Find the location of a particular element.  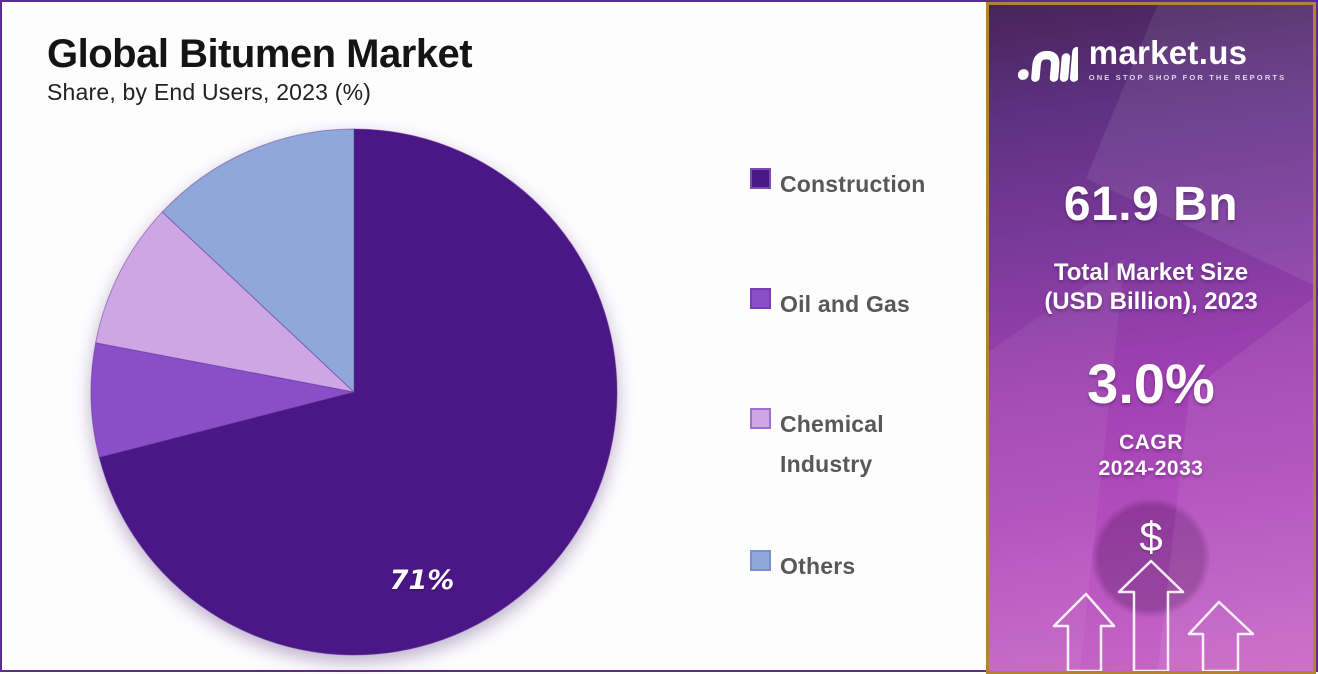

market-size-value: 61.9 Bn is located at coordinates (1151, 204).